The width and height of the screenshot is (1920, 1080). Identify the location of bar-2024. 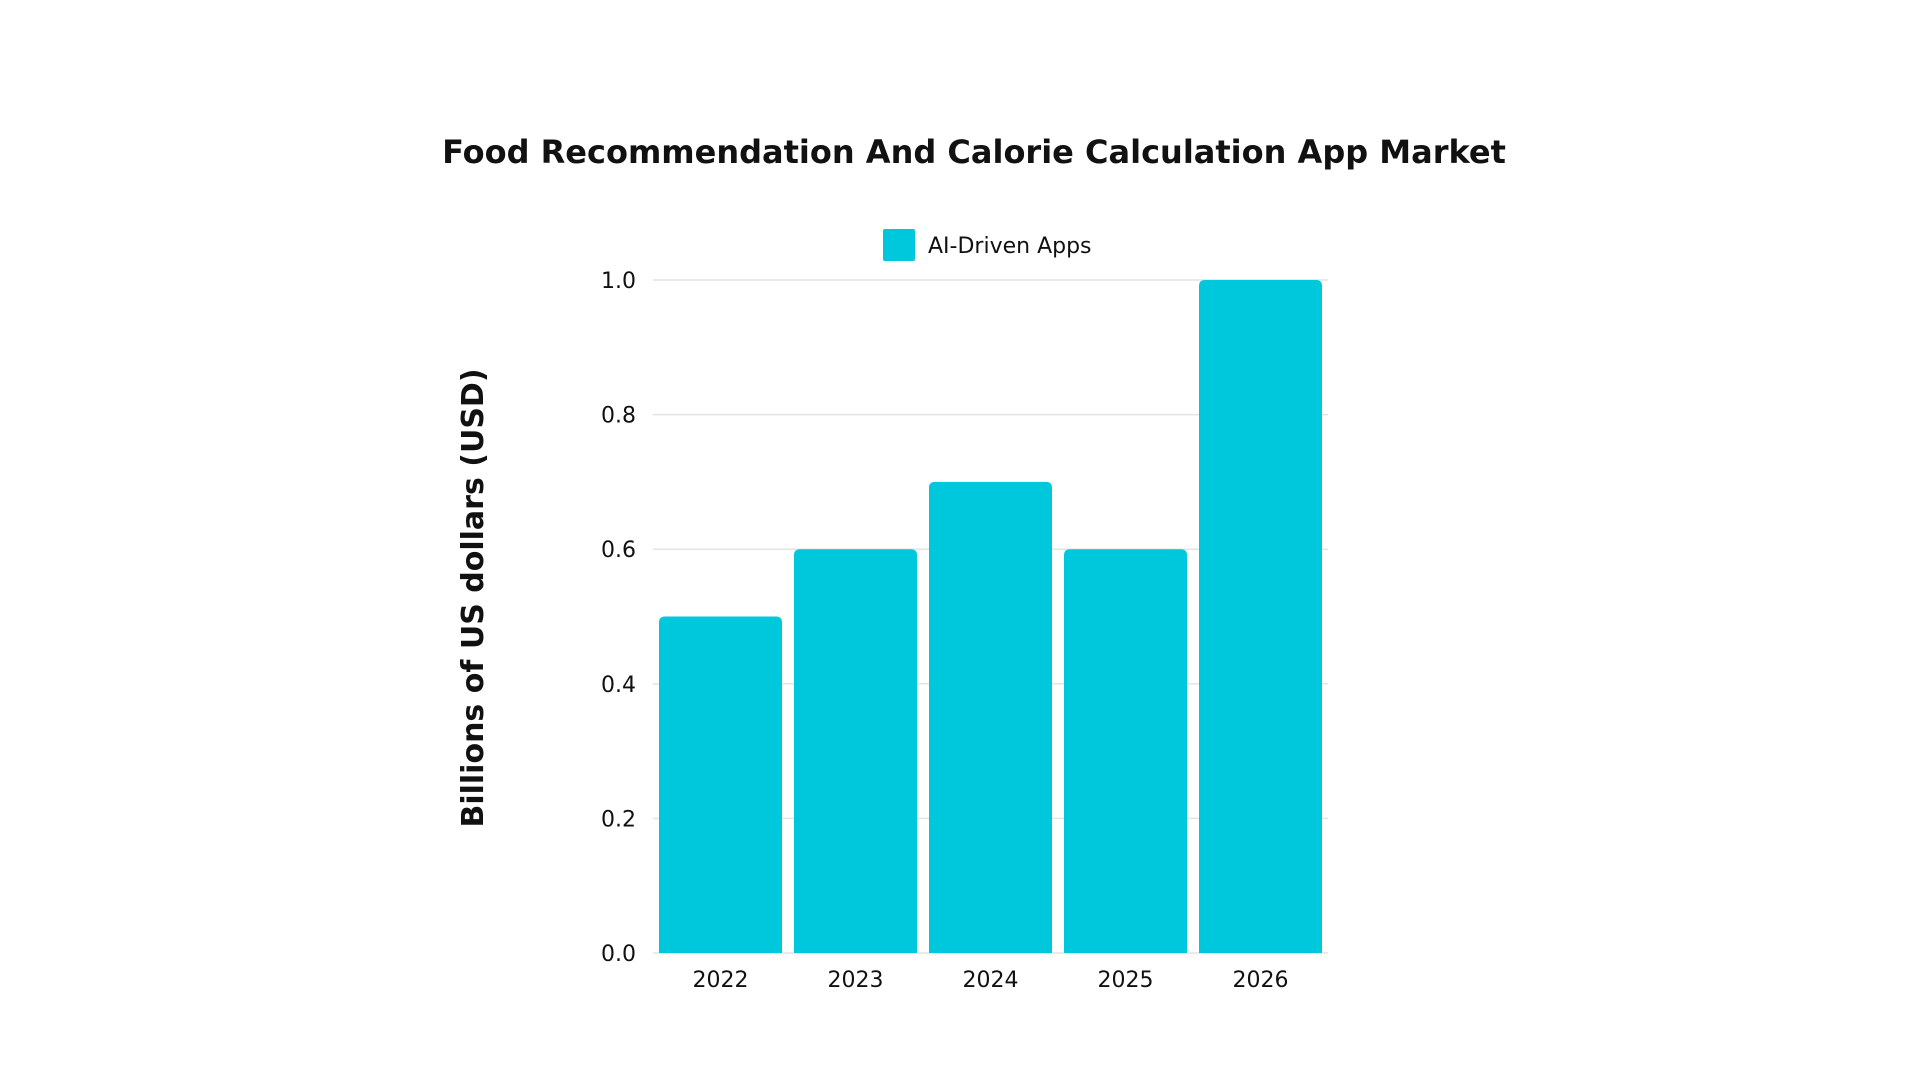
(990, 717).